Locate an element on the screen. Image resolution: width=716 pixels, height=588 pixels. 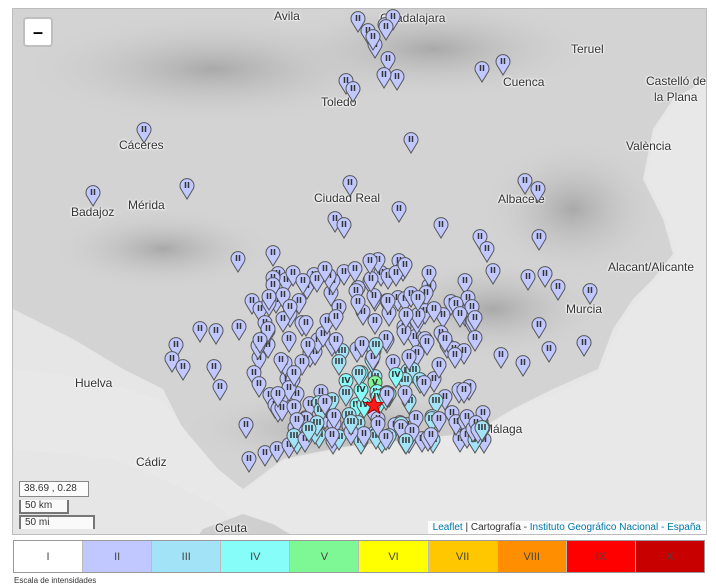
epicenter-star-icon is located at coordinates (374, 405).